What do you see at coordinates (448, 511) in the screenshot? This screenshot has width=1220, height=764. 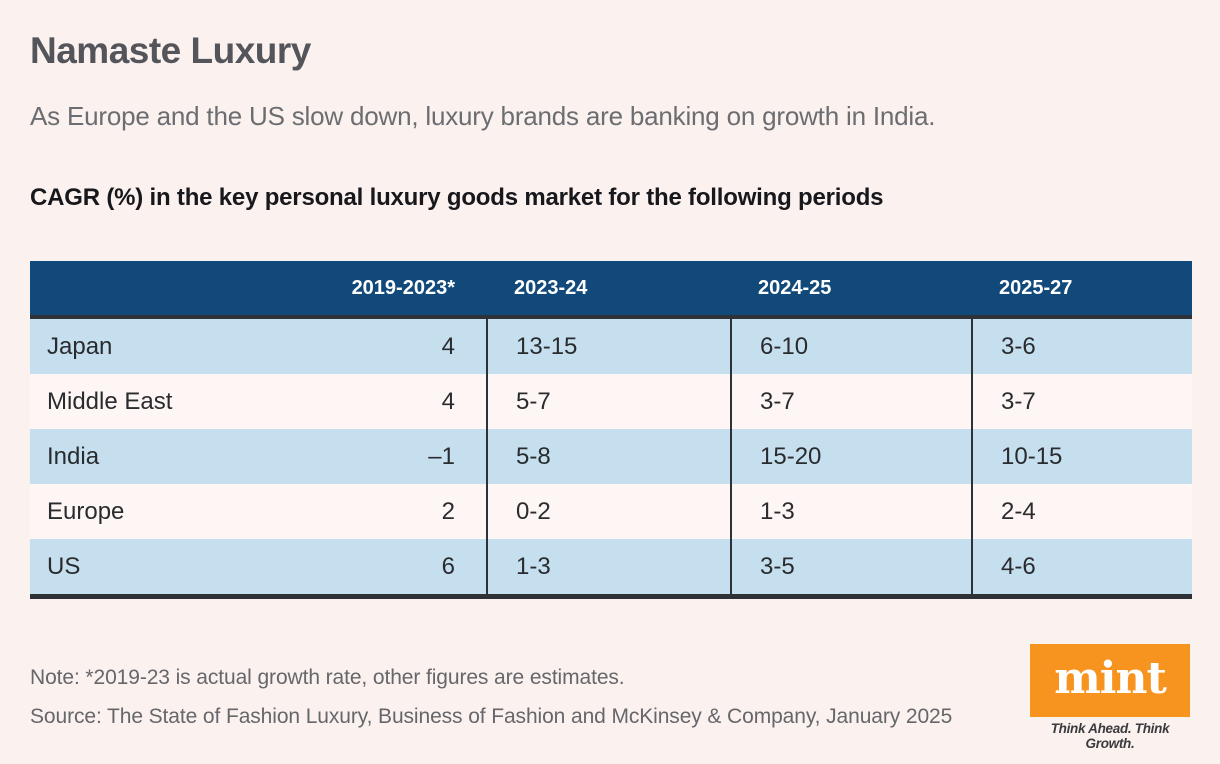 I see `value-2019-2023: 2` at bounding box center [448, 511].